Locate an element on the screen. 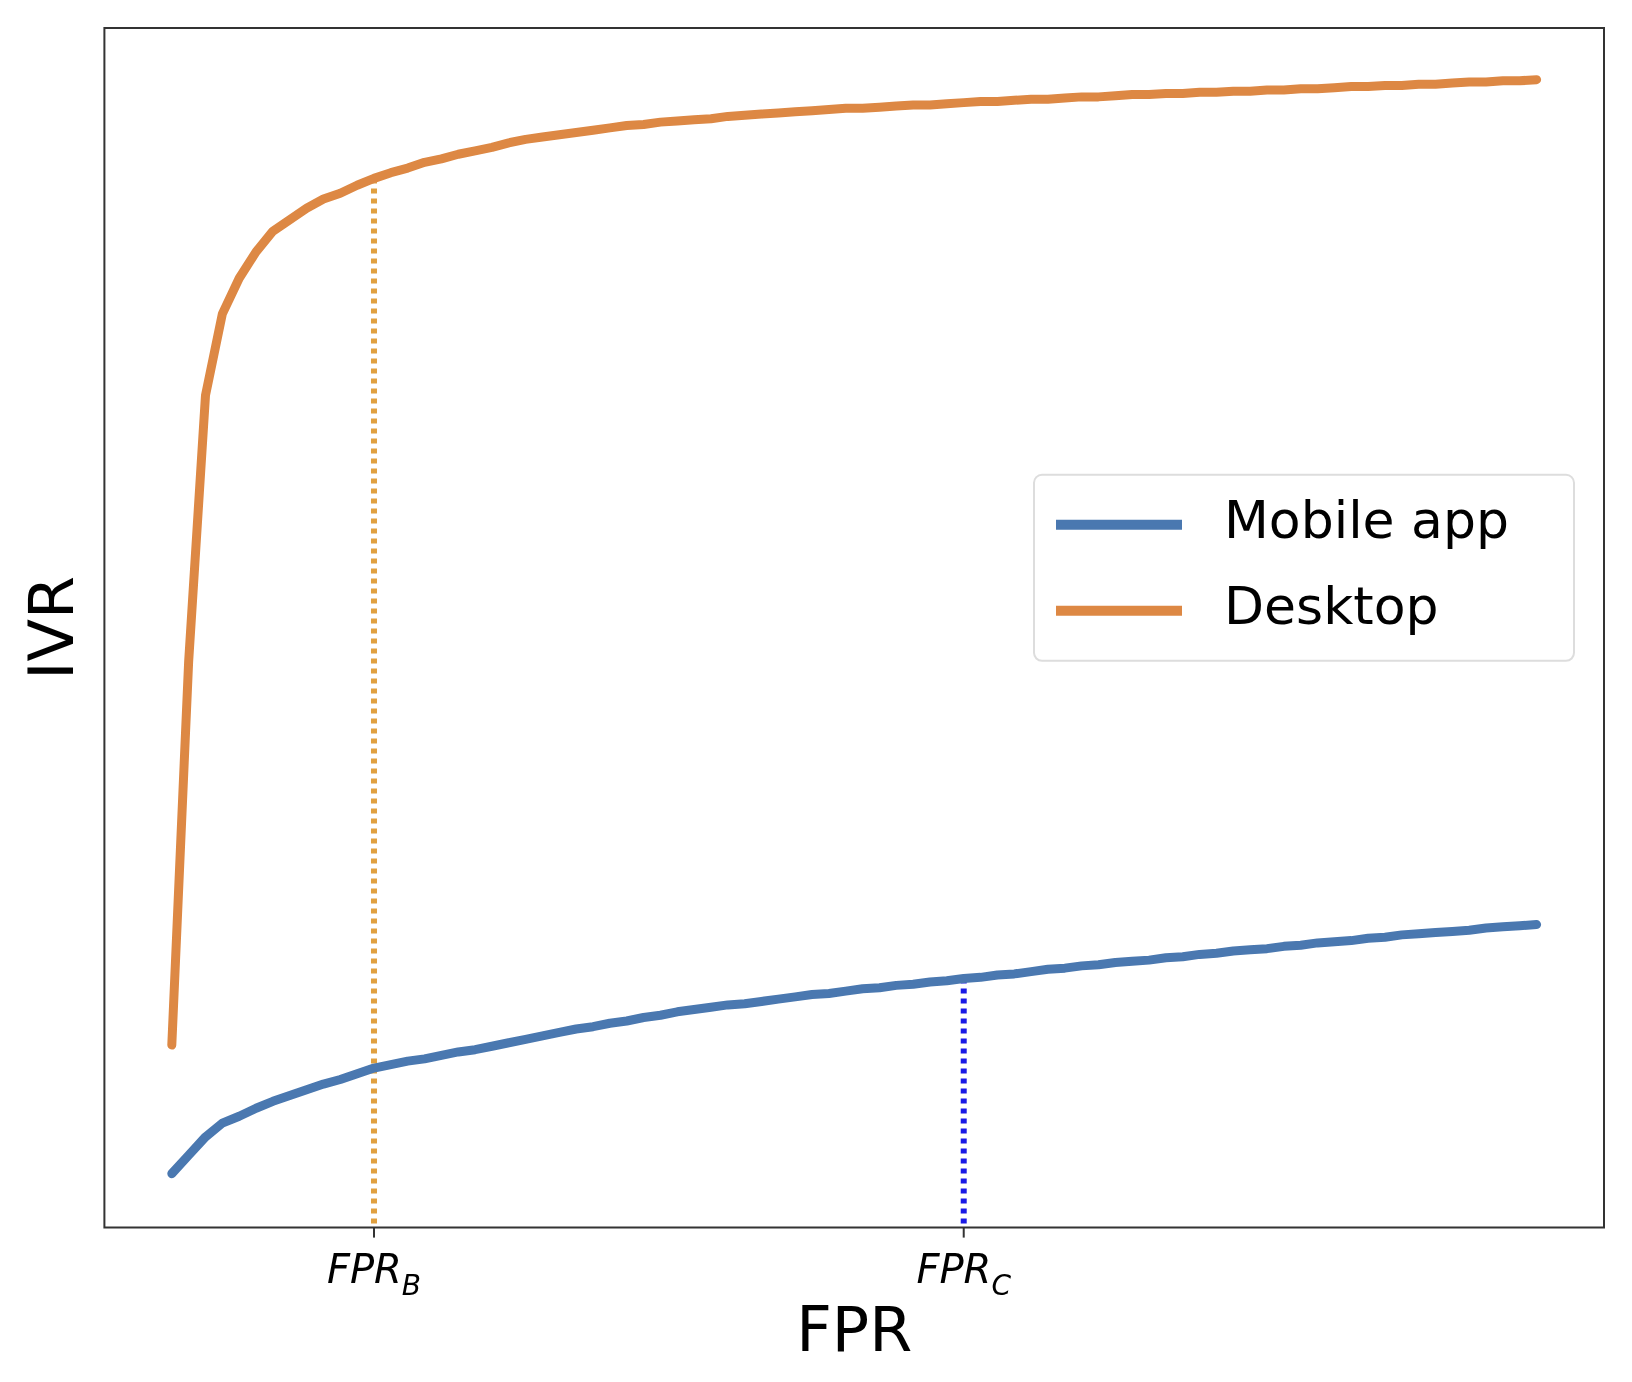 This screenshot has height=1382, width=1632. y-axis-title: IVR is located at coordinates (52, 627).